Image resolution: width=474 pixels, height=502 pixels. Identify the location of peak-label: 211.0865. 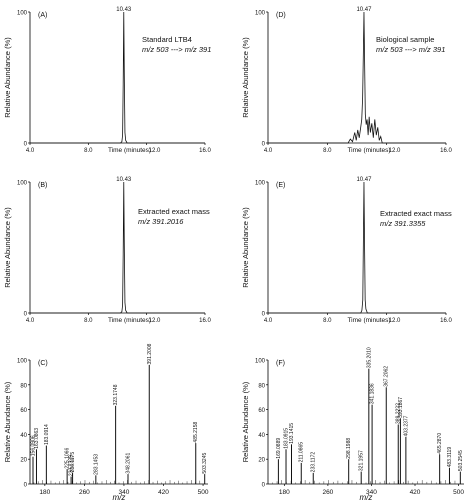
(302, 452).